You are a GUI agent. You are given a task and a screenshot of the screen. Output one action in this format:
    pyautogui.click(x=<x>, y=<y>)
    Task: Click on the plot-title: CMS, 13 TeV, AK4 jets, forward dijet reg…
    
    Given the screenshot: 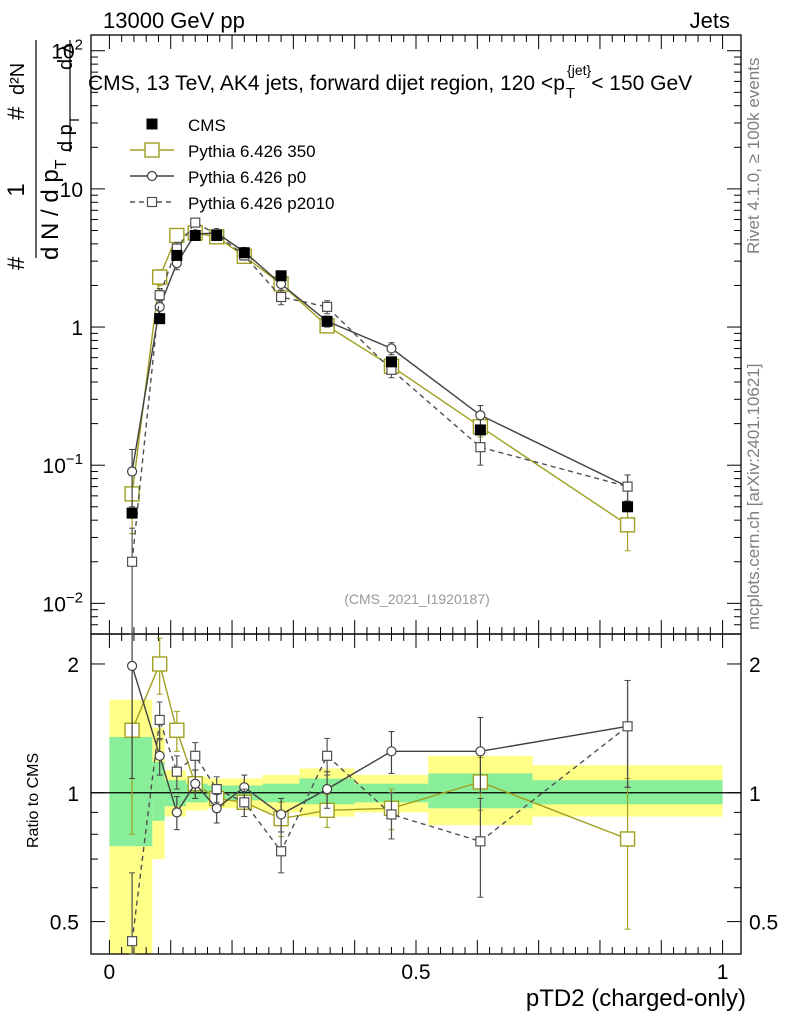 What is the action you would take?
    pyautogui.click(x=390, y=82)
    